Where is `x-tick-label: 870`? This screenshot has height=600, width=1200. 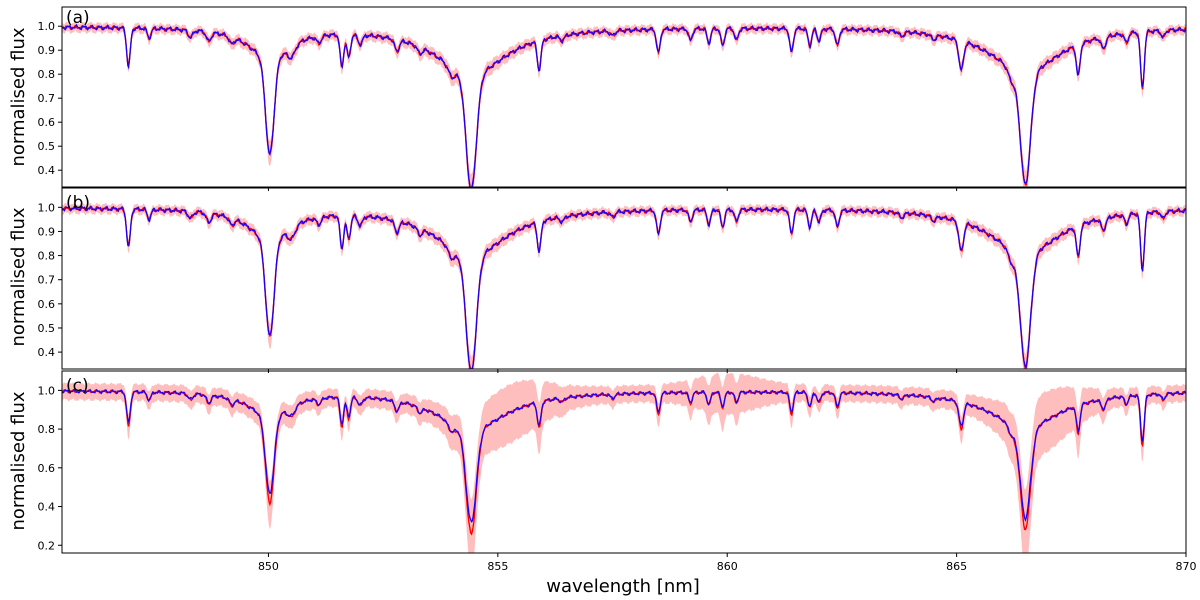 x-tick-label: 870 is located at coordinates (1186, 566).